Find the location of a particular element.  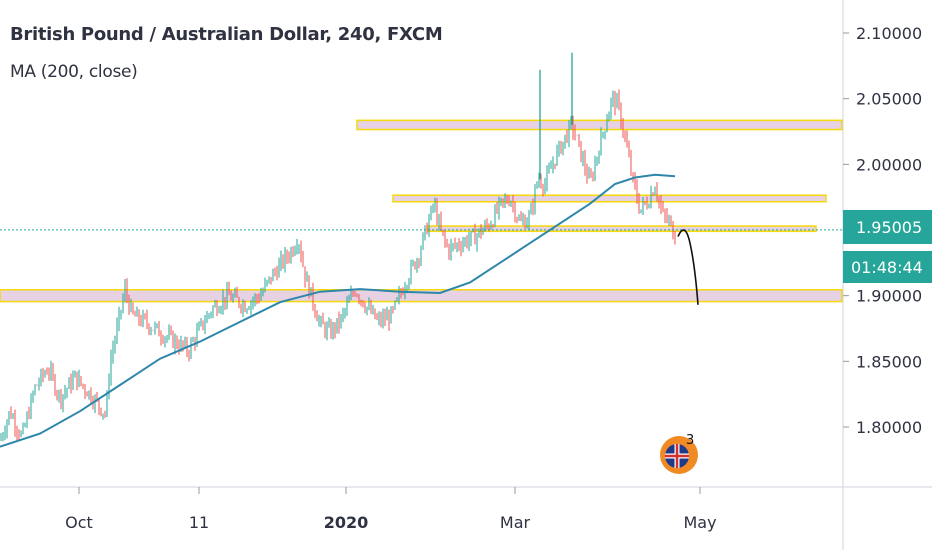

x-tick-label: Oct is located at coordinates (79, 522).